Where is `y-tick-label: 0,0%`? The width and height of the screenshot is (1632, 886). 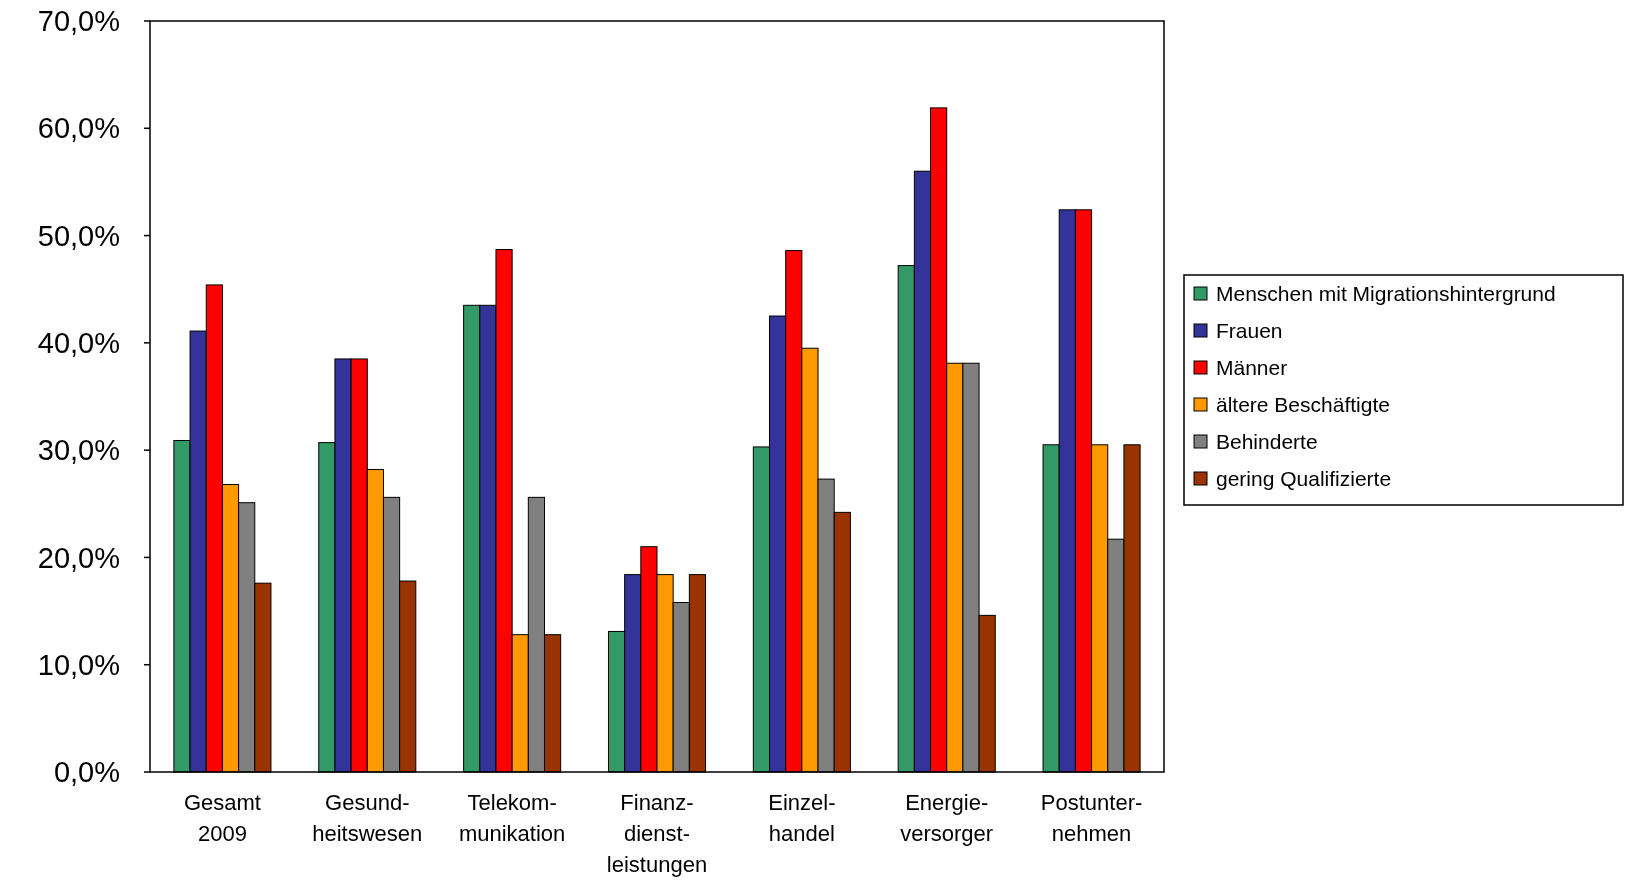 y-tick-label: 0,0% is located at coordinates (86, 772).